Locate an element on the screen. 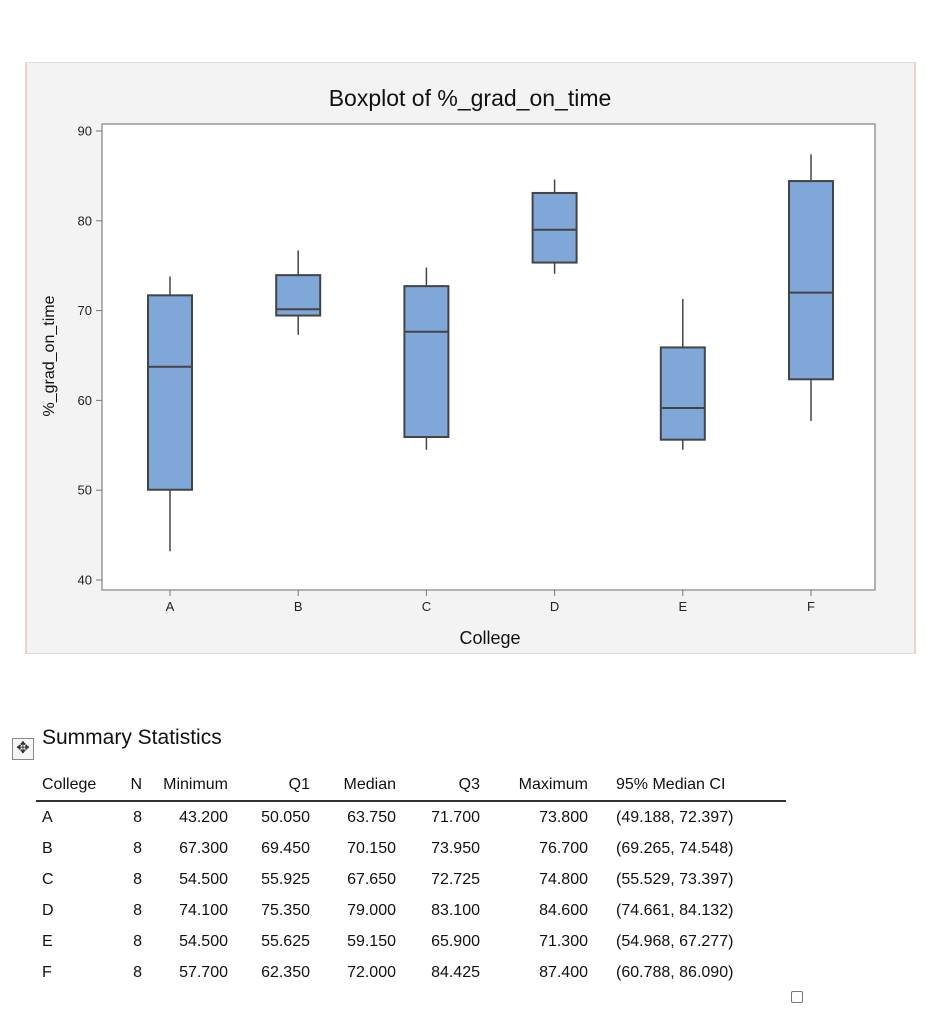  table-cell: 79.000 is located at coordinates (371, 910).